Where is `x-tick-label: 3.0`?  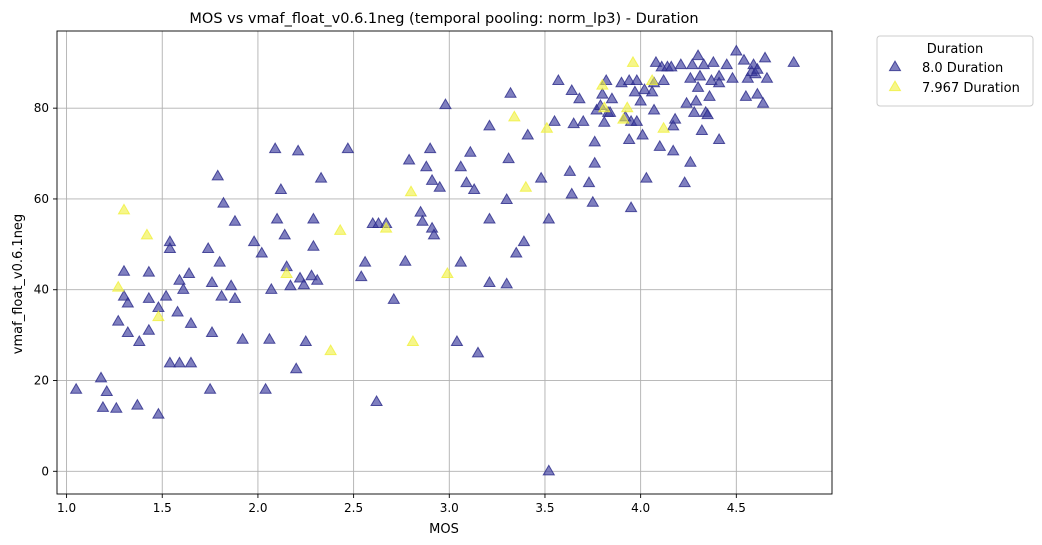
x-tick-label: 3.0 is located at coordinates (449, 508).